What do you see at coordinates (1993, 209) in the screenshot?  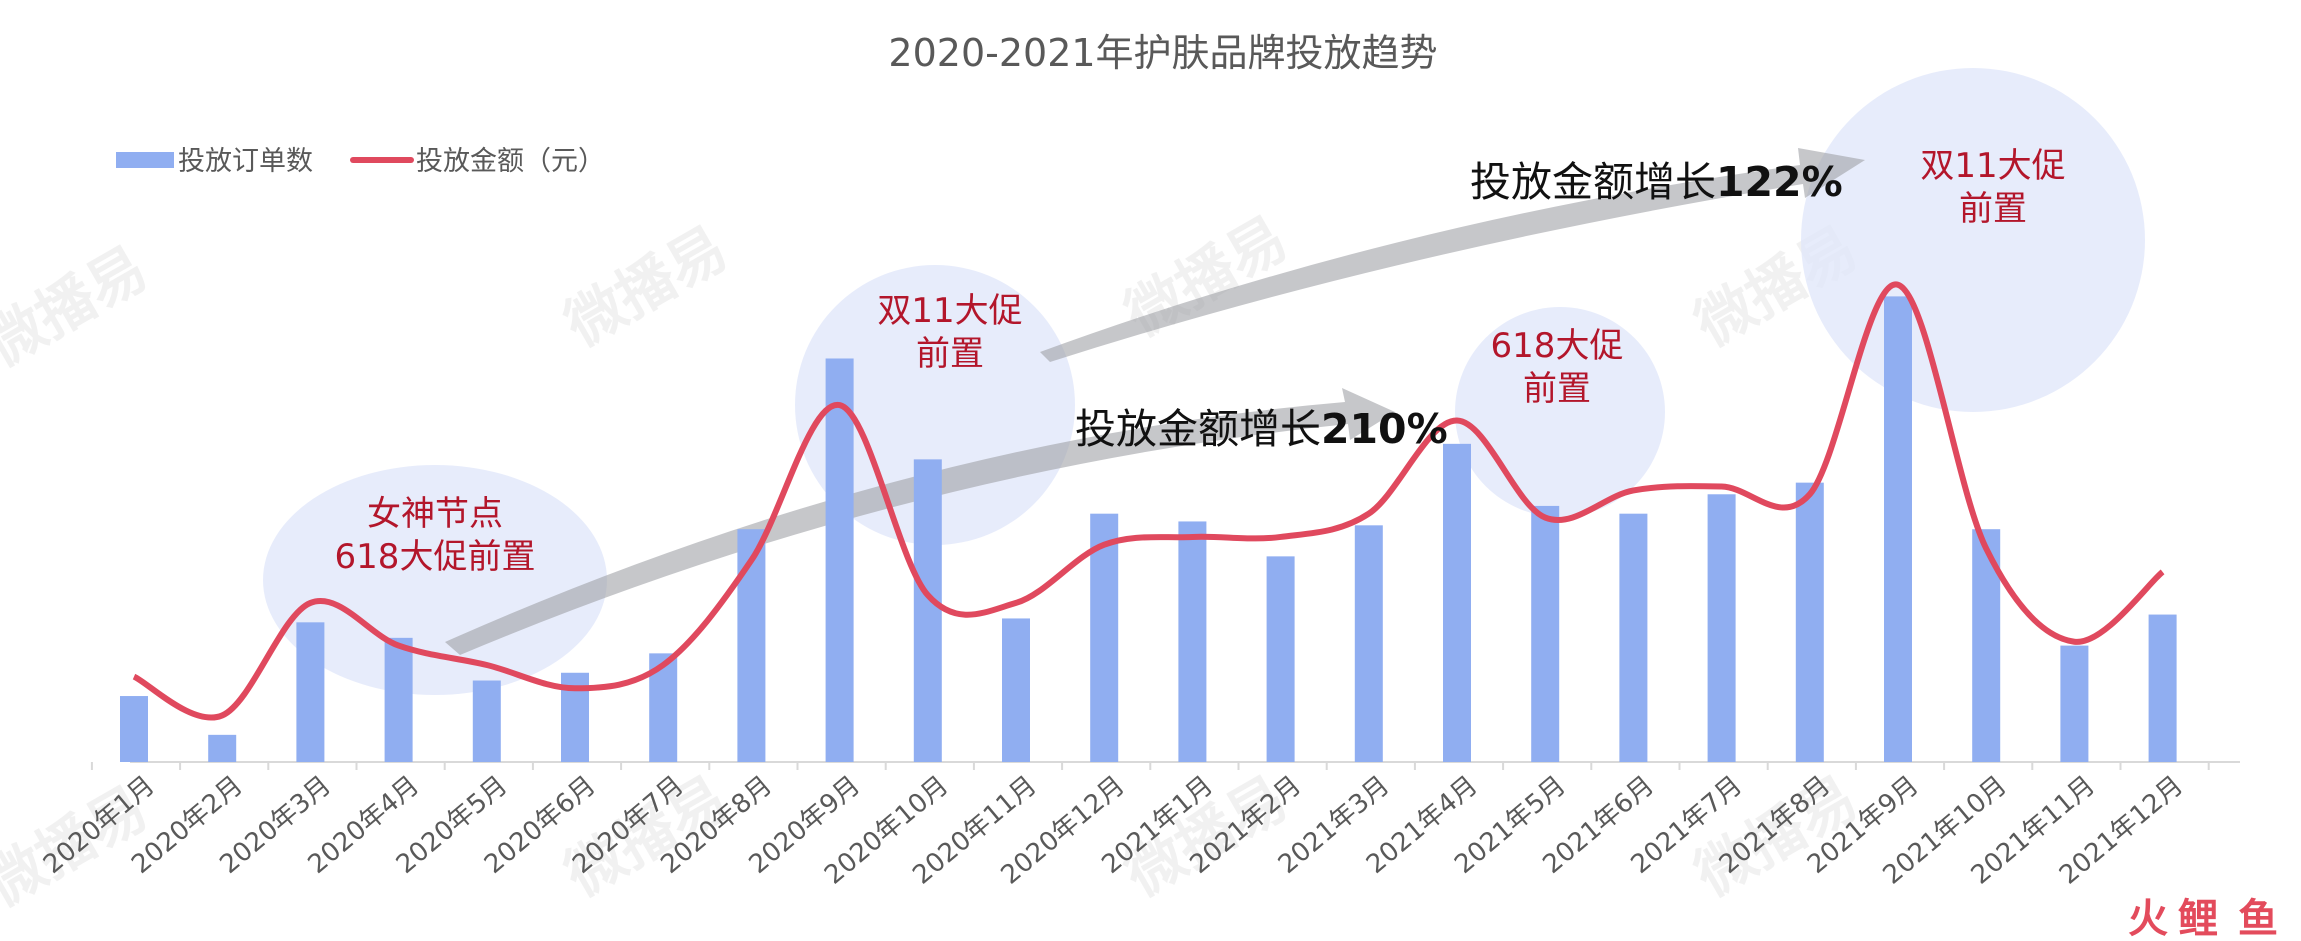 I see `annotation-4-line-2: 前置` at bounding box center [1993, 209].